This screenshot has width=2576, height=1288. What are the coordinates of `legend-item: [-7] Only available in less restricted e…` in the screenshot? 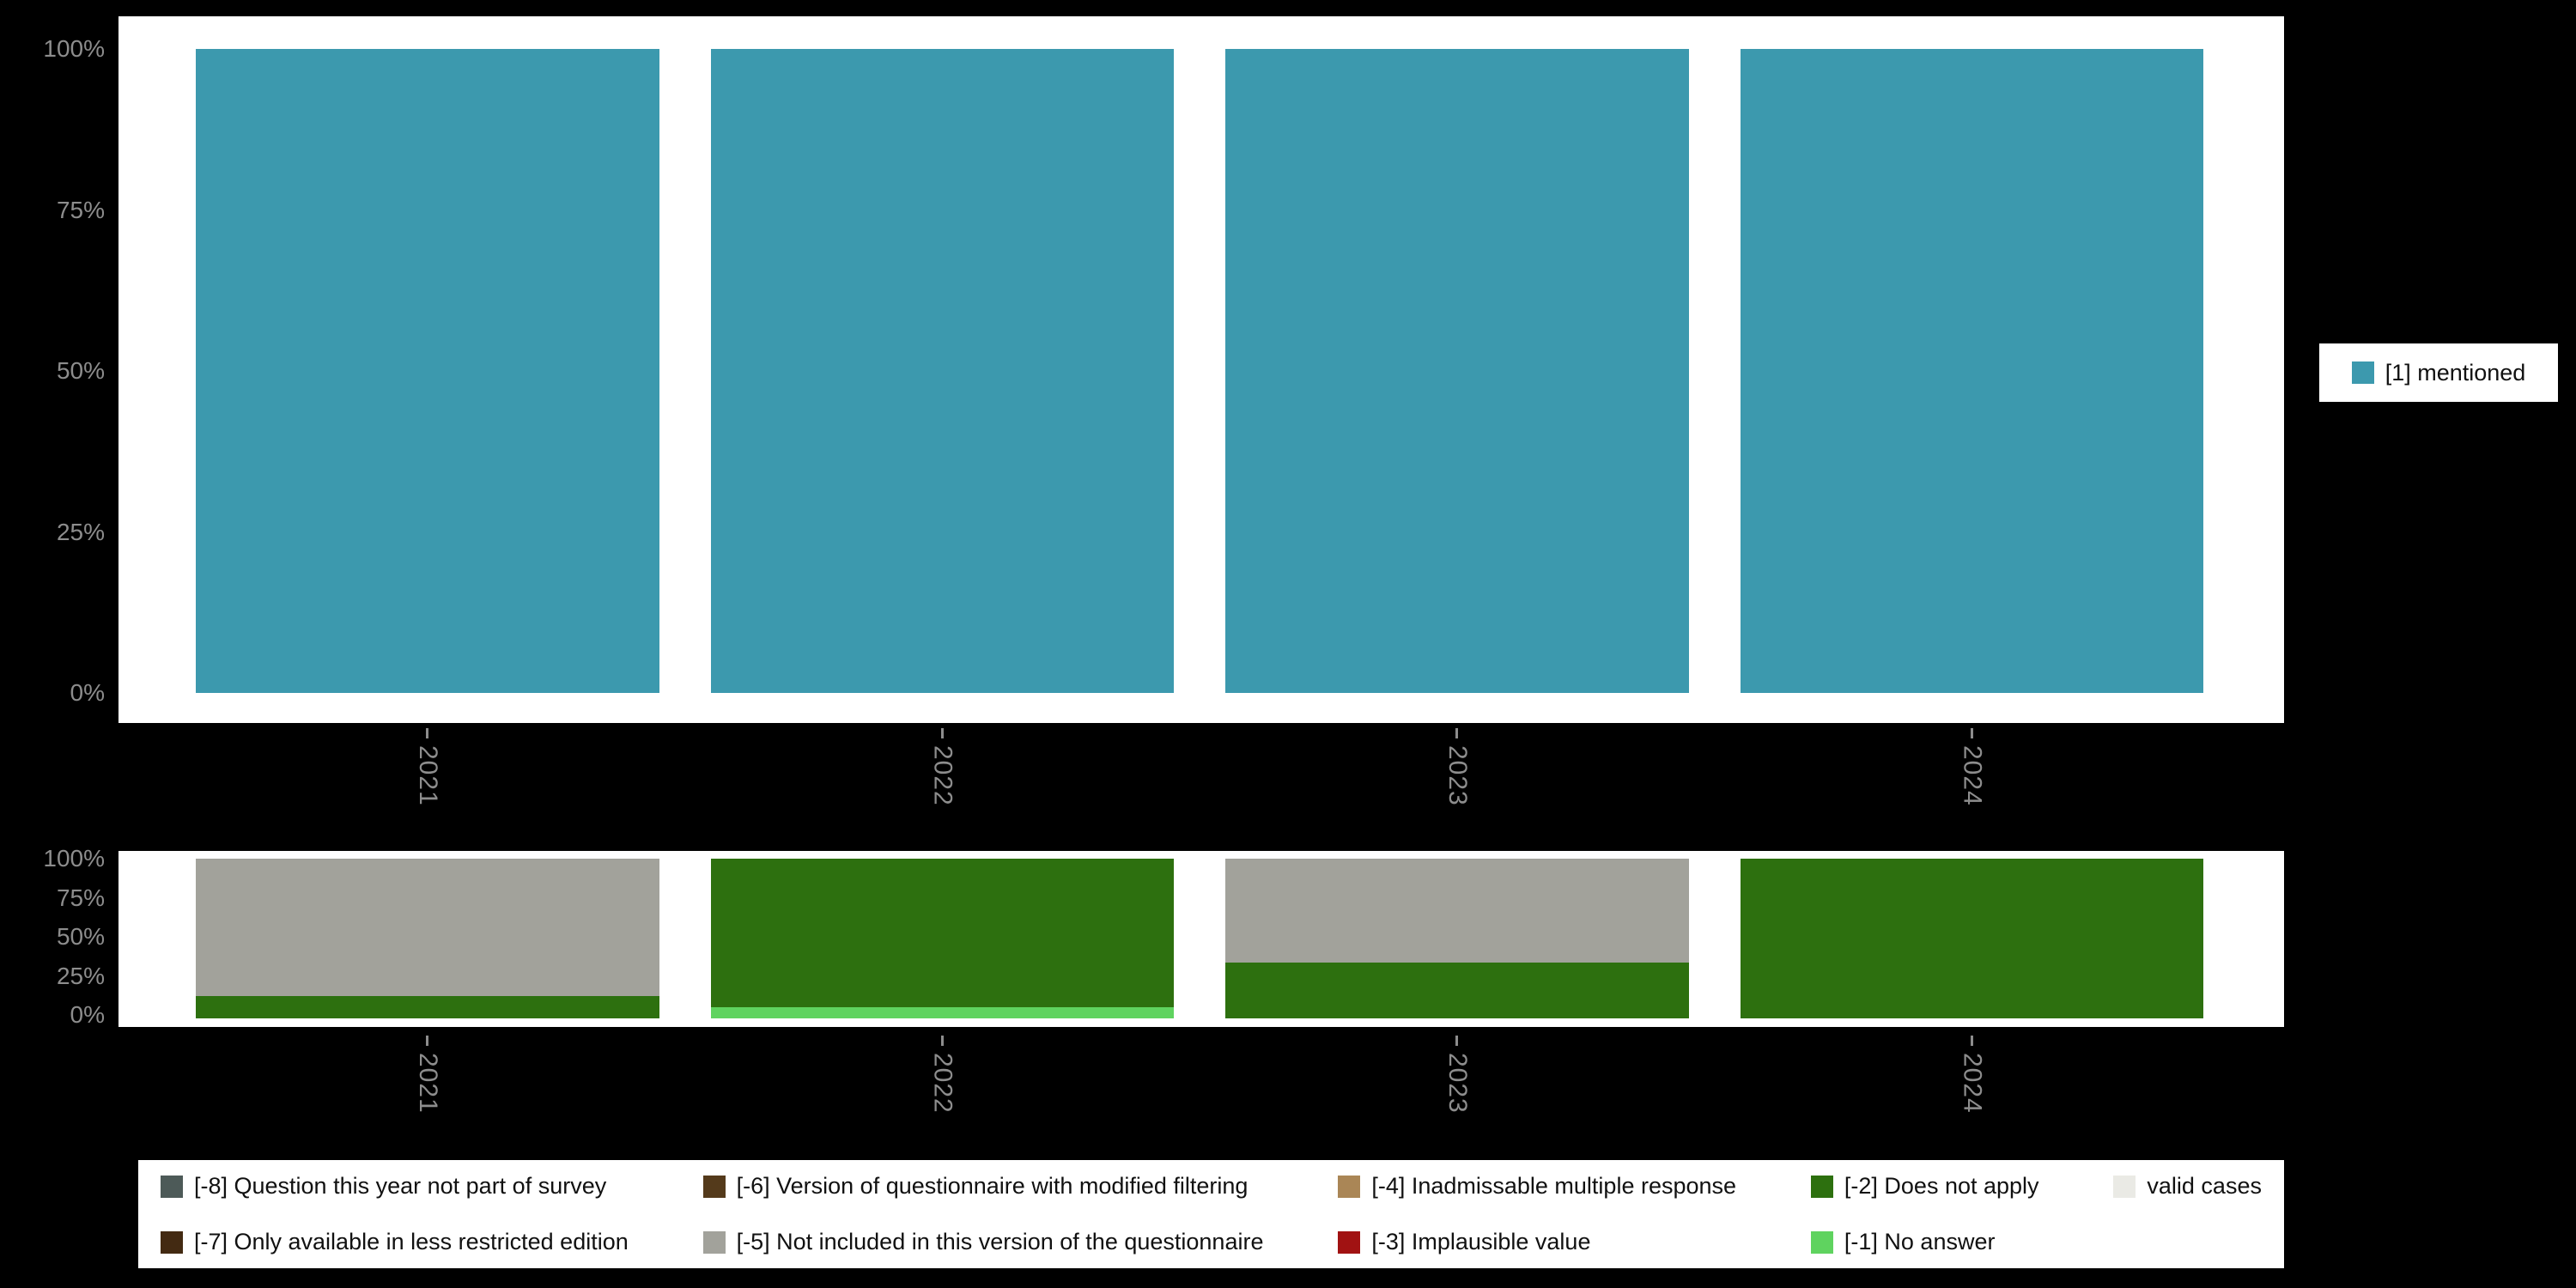 It's located at (395, 1242).